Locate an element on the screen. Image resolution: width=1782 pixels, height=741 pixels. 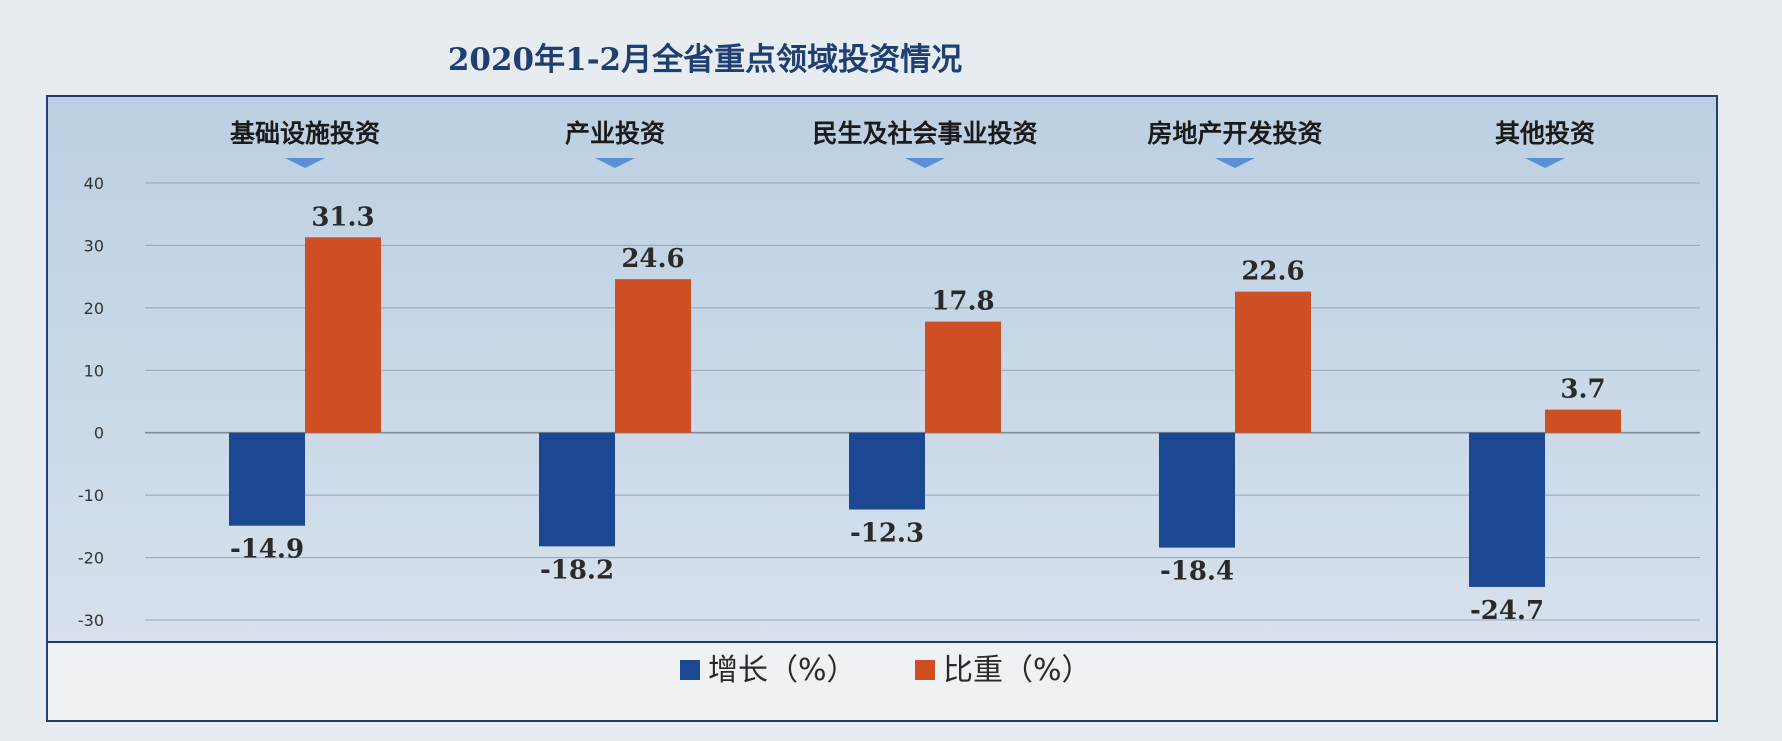
y-tick-label: 0 is located at coordinates (99, 433).